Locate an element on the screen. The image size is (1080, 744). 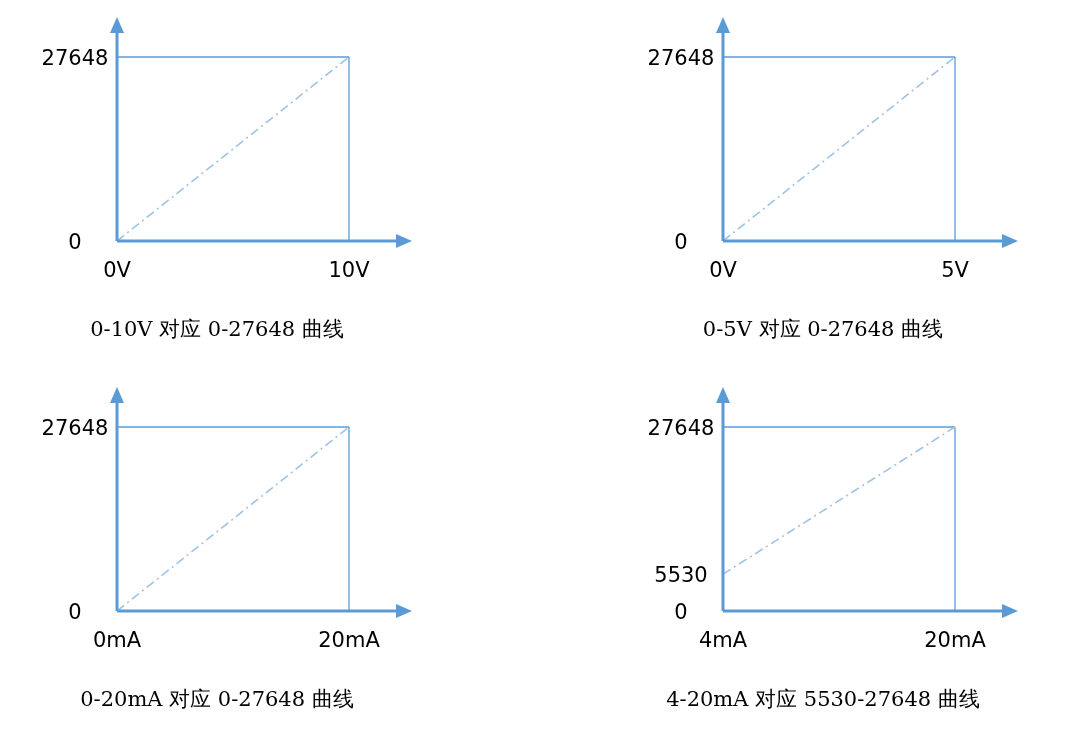
text: 4-20mA 对应 5530-27648 曲线 is located at coordinates (823, 699).